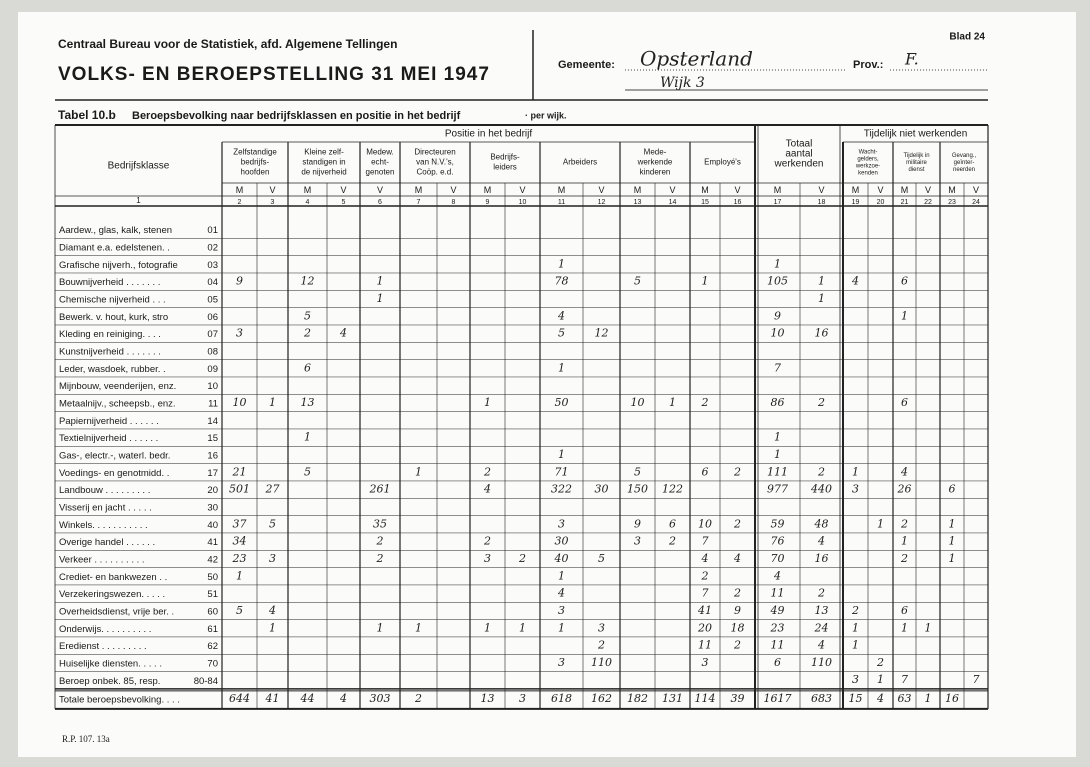 Image resolution: width=1090 pixels, height=767 pixels. I want to click on blad-number: Blad 24, so click(967, 37).